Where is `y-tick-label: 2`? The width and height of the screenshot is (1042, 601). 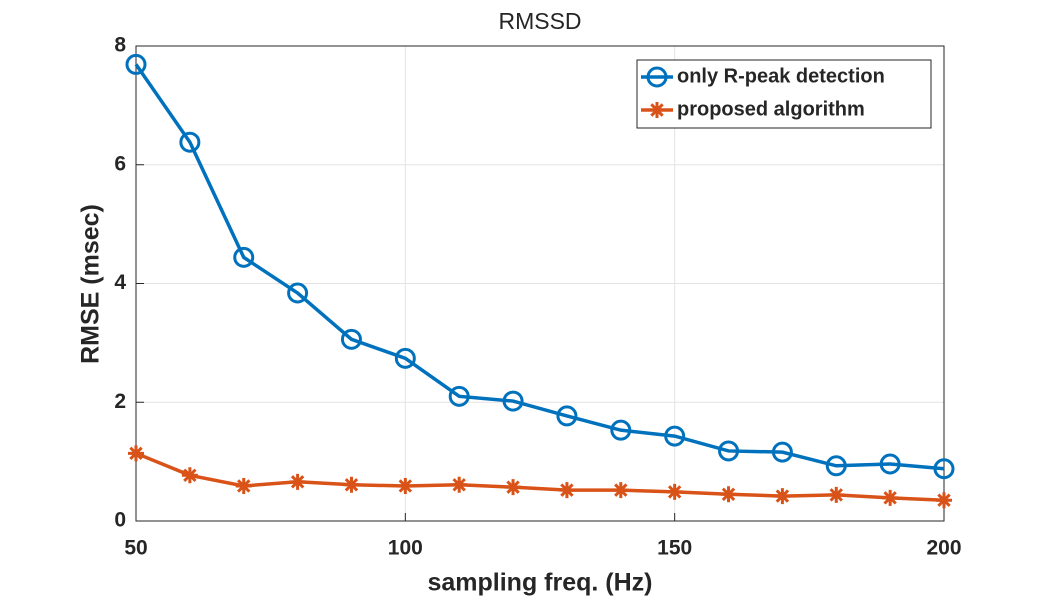
y-tick-label: 2 is located at coordinates (120, 401).